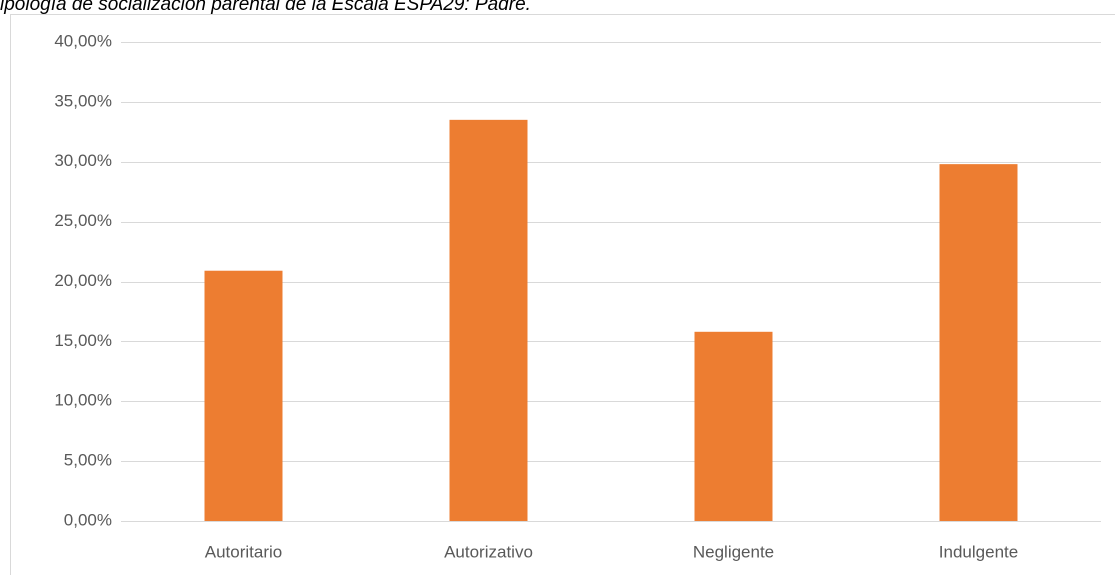 The height and width of the screenshot is (575, 1115). Describe the element at coordinates (83, 160) in the screenshot. I see `y-tick-label: 30,00%` at that location.